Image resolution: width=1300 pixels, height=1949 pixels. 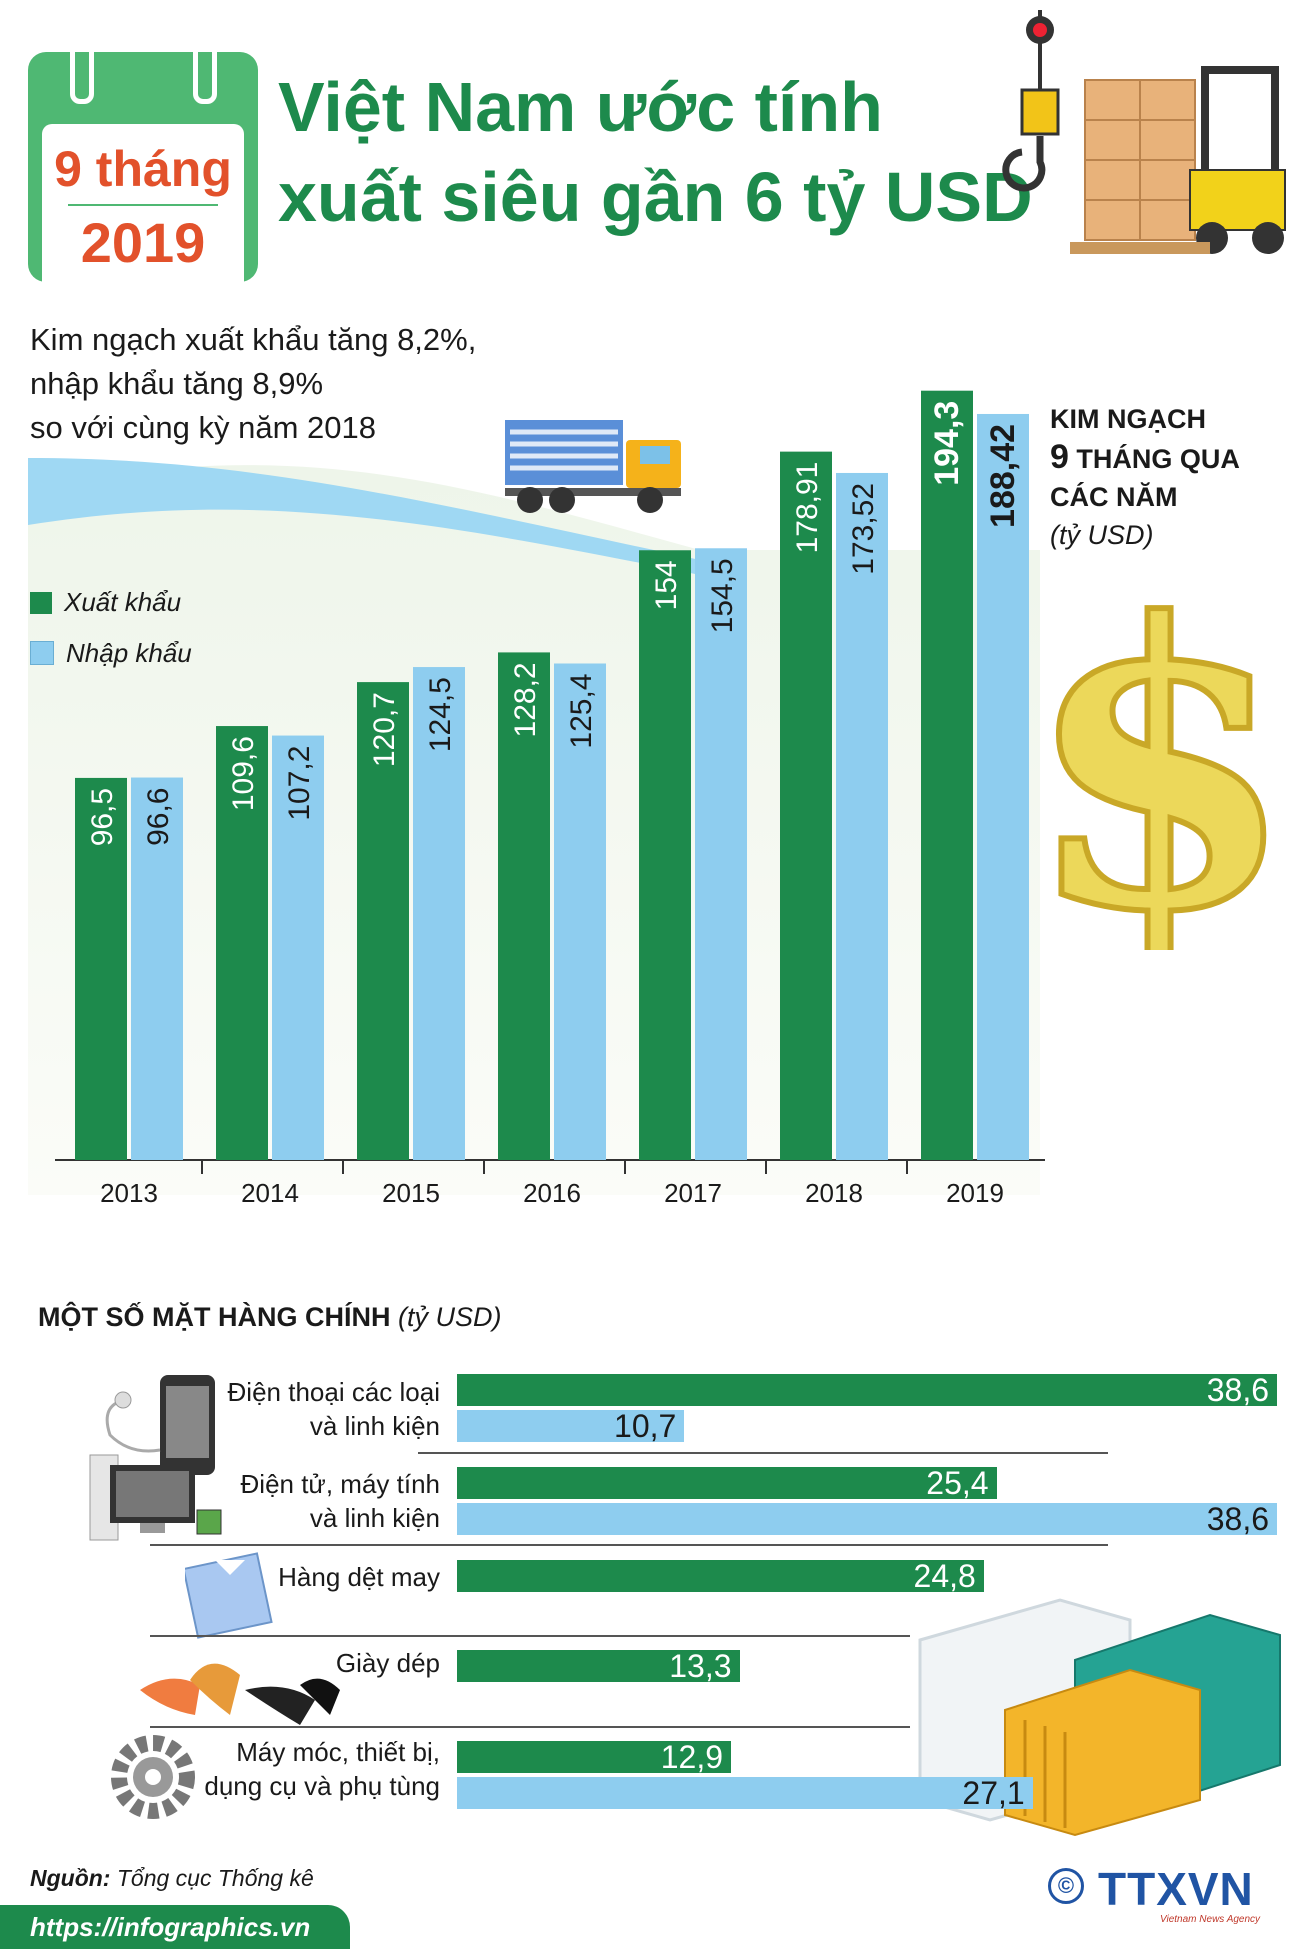 I want to click on footer-url: https://infographics.vn, so click(x=175, y=1927).